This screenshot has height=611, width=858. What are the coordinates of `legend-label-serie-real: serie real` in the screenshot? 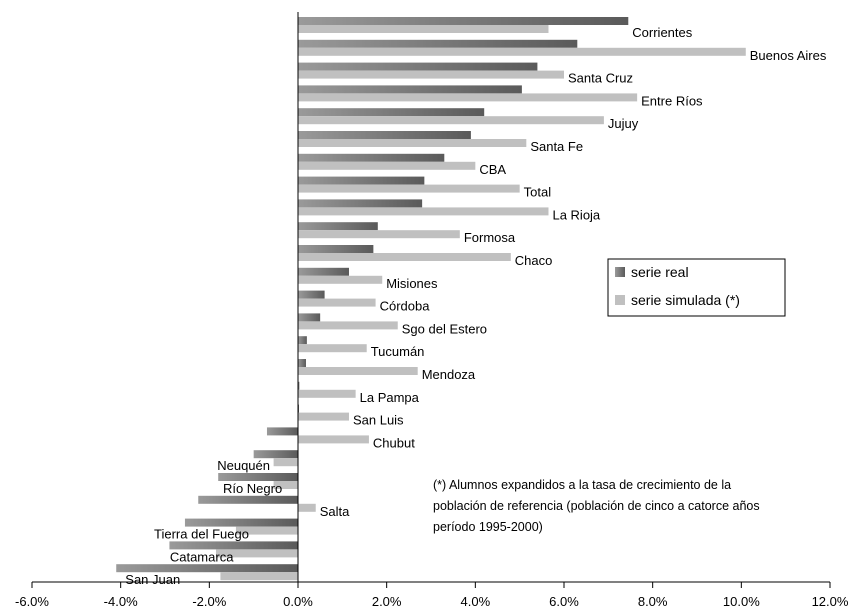 It's located at (660, 272).